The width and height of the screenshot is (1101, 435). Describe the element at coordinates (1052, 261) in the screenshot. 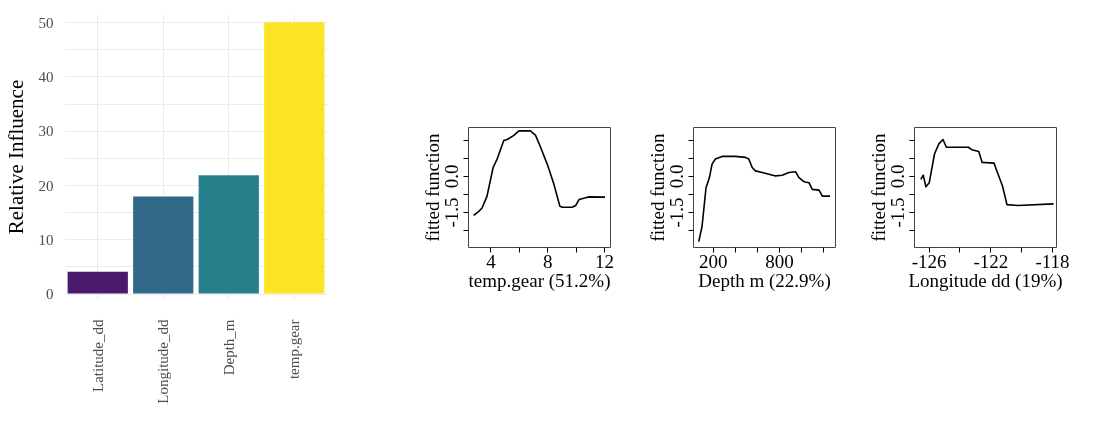

I see `x-tick-label: -118` at that location.